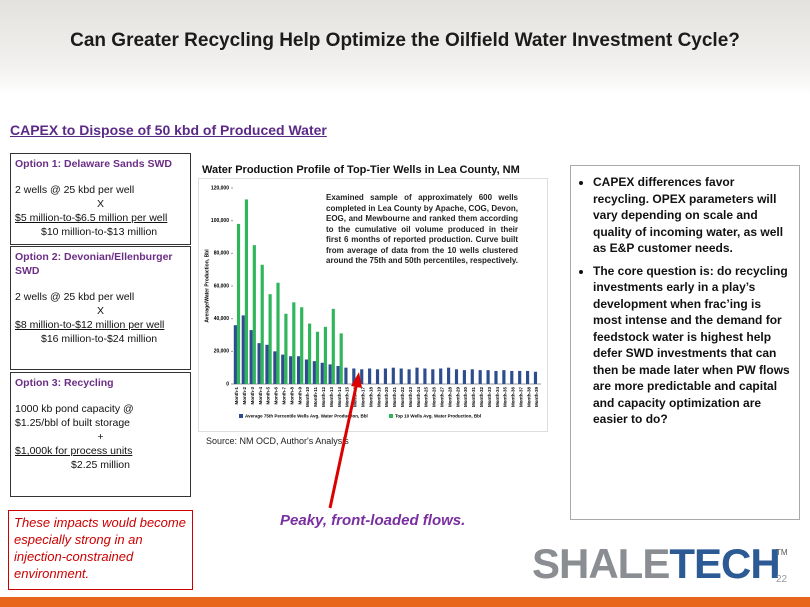  What do you see at coordinates (724, 563) in the screenshot?
I see `logo-part: TECH` at bounding box center [724, 563].